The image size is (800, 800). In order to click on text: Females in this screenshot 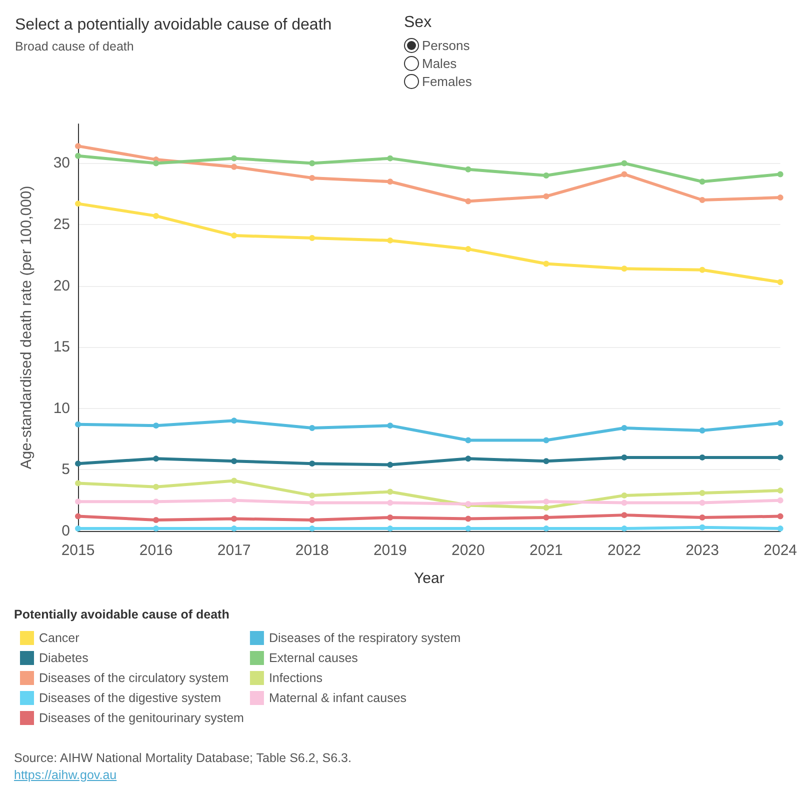, I will do `click(447, 81)`.